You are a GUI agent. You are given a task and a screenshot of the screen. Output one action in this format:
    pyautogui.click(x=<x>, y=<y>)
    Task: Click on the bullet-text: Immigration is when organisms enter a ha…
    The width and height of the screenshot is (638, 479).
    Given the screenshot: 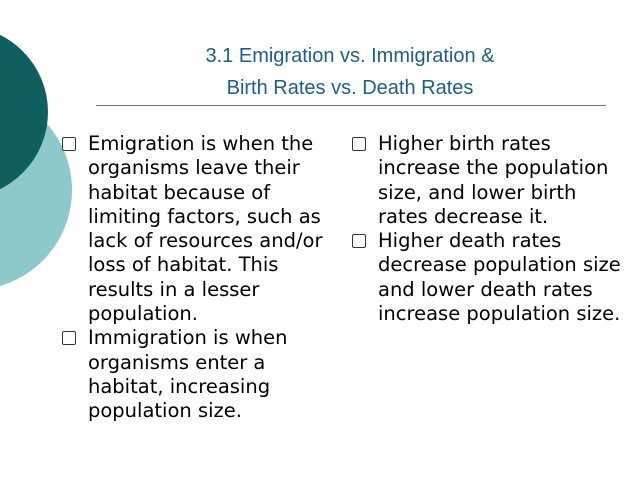 What is the action you would take?
    pyautogui.click(x=188, y=374)
    